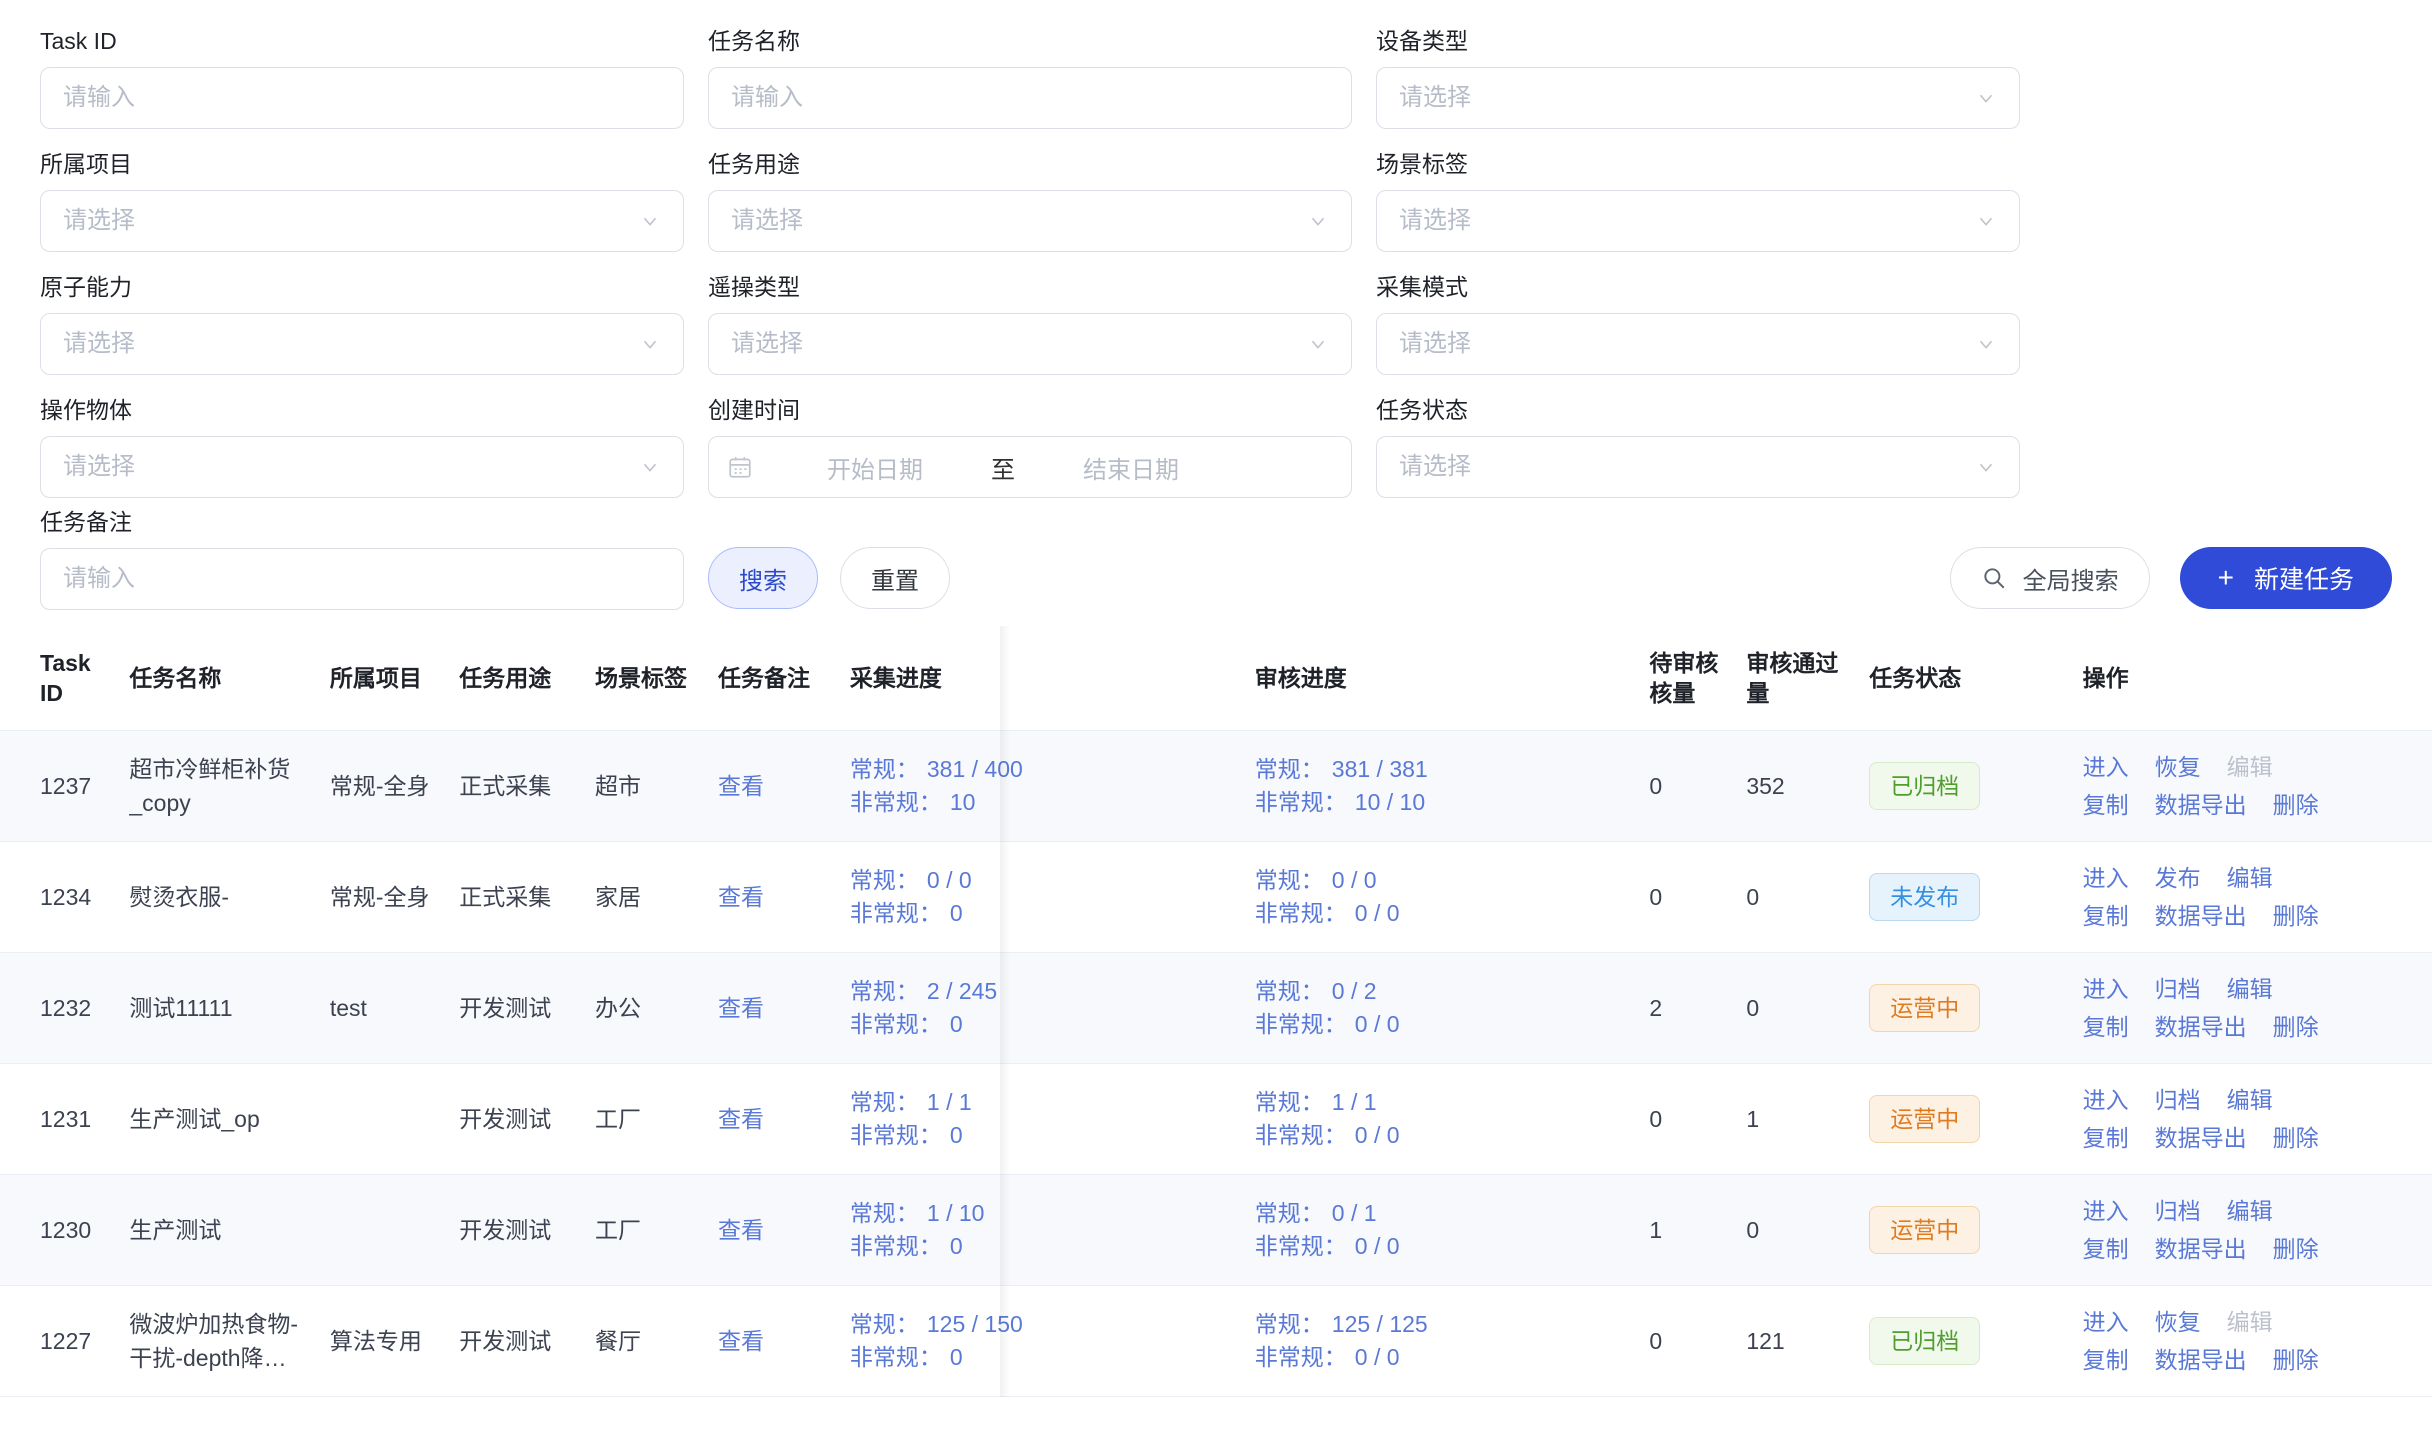  I want to click on create-time-end-date: 结束日期, so click(1131, 470).